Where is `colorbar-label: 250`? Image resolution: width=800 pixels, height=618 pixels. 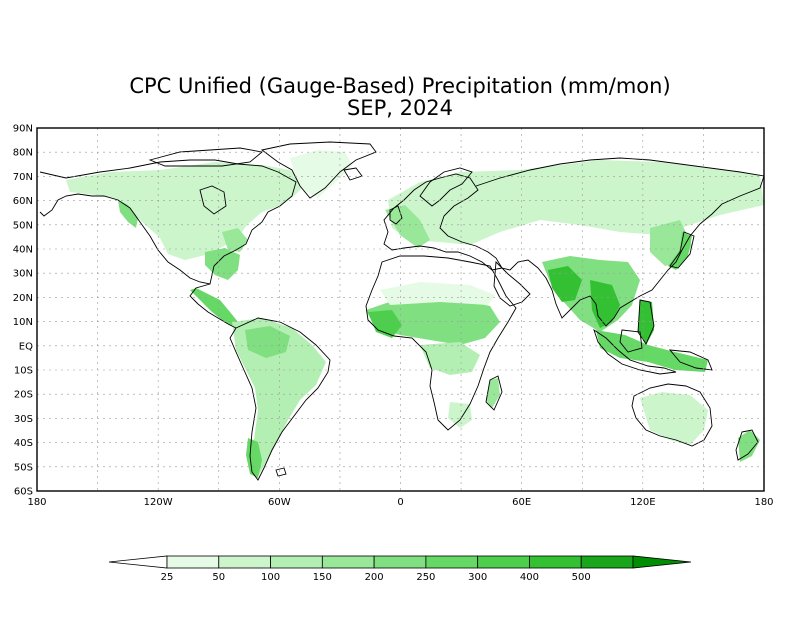 colorbar-label: 250 is located at coordinates (425, 577).